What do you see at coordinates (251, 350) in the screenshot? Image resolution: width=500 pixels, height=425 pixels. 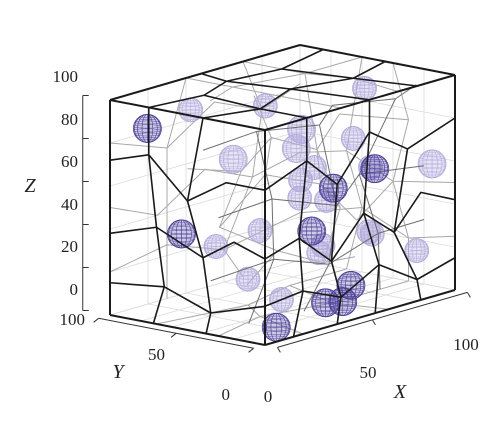 I see `y-tick` at bounding box center [251, 350].